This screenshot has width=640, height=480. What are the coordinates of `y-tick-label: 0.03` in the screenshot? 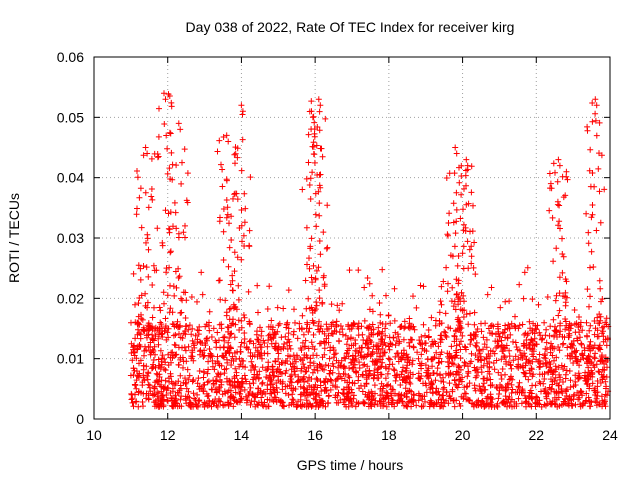 It's located at (70, 238).